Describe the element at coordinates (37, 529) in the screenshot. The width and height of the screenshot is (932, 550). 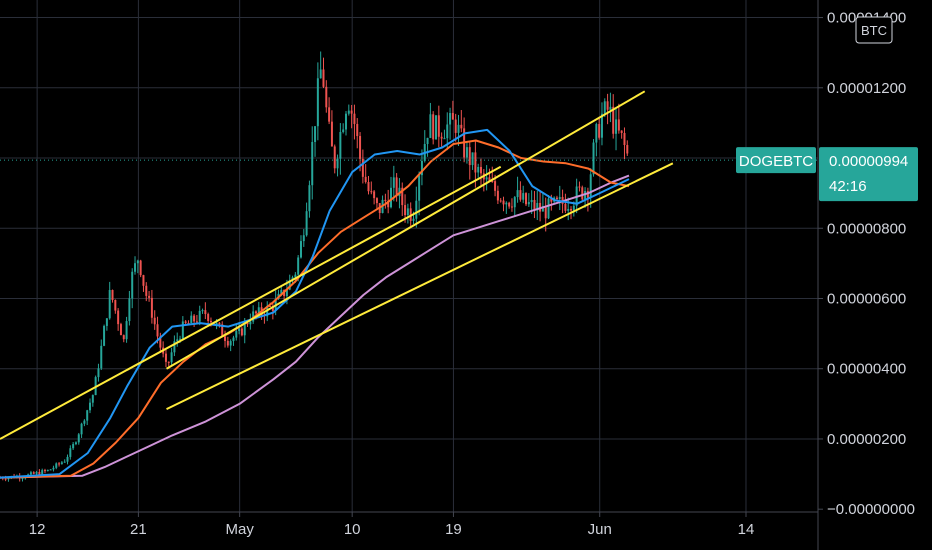
I see `x-tick-label-0: 12` at that location.